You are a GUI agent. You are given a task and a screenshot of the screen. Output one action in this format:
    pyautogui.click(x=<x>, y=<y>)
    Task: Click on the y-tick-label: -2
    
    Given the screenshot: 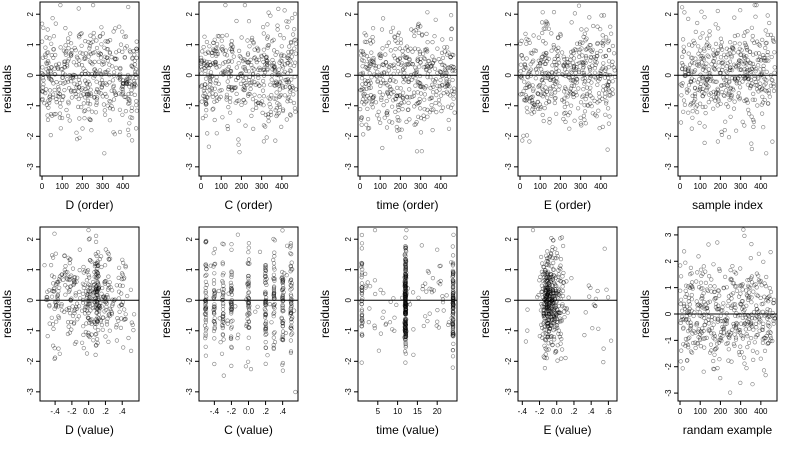 What is the action you would take?
    pyautogui.click(x=348, y=136)
    